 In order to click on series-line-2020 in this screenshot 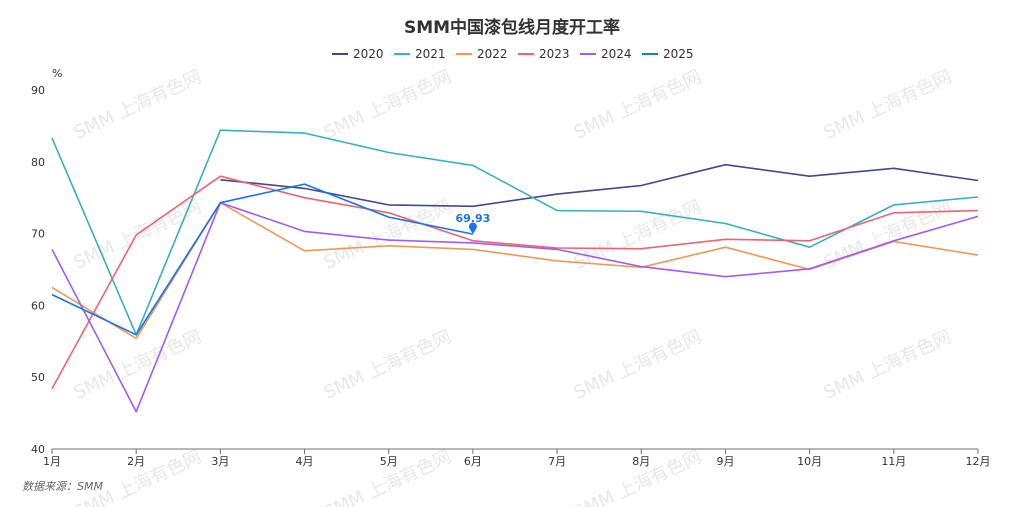, I will do `click(599, 185)`.